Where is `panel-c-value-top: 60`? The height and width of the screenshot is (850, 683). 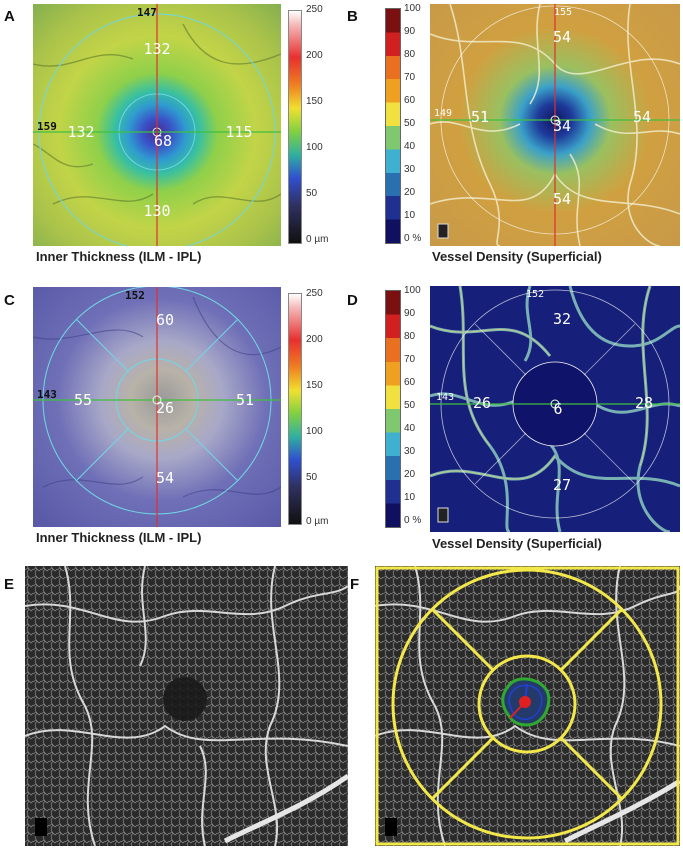
panel-c-value-top: 60 is located at coordinates (165, 320).